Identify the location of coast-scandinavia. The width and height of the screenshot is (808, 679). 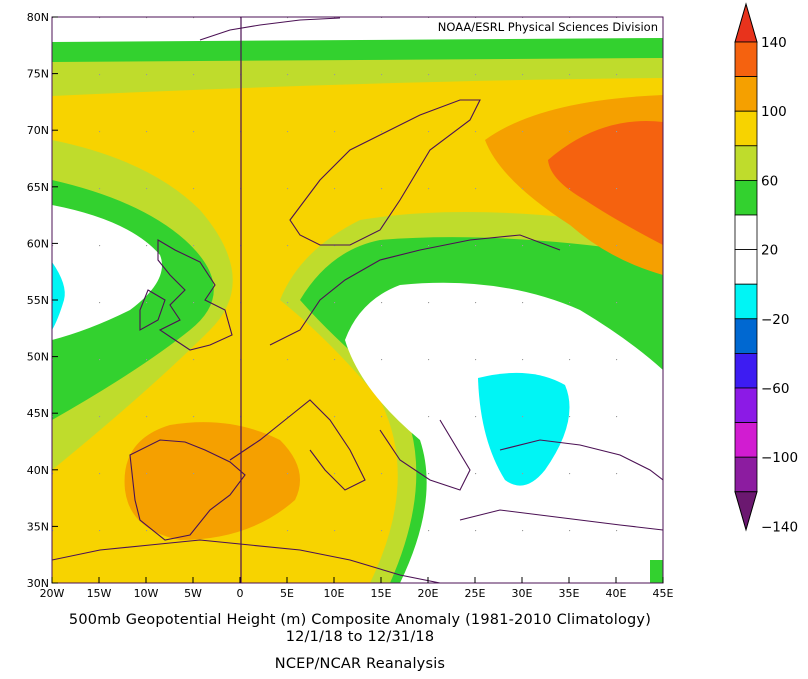
(385, 172).